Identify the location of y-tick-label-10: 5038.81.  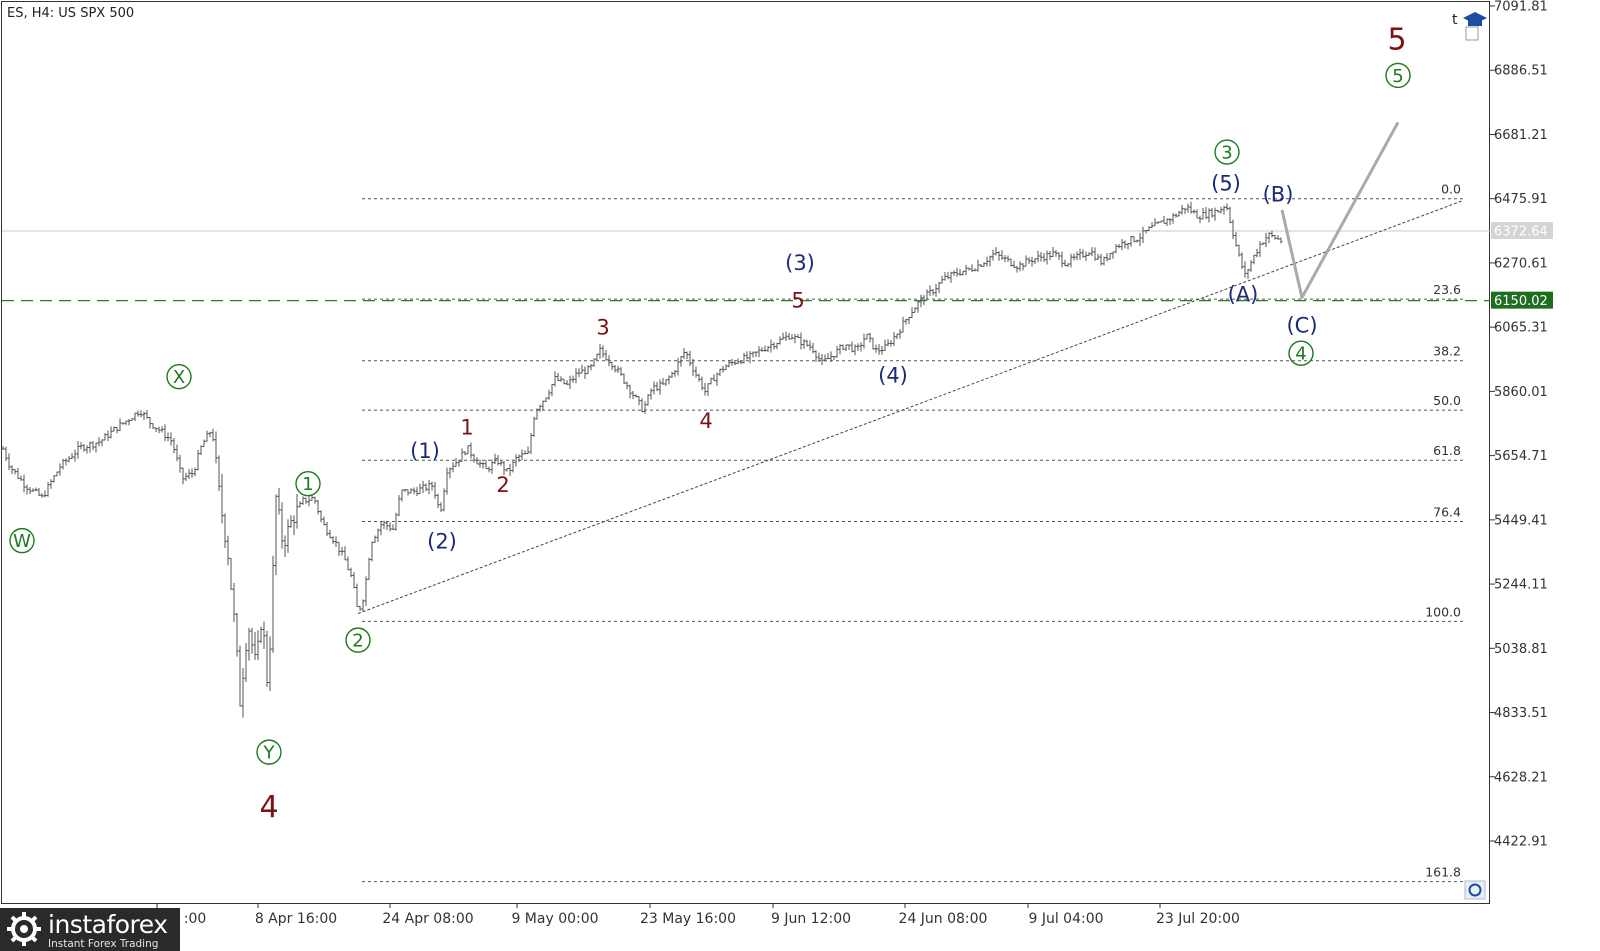
(1521, 649).